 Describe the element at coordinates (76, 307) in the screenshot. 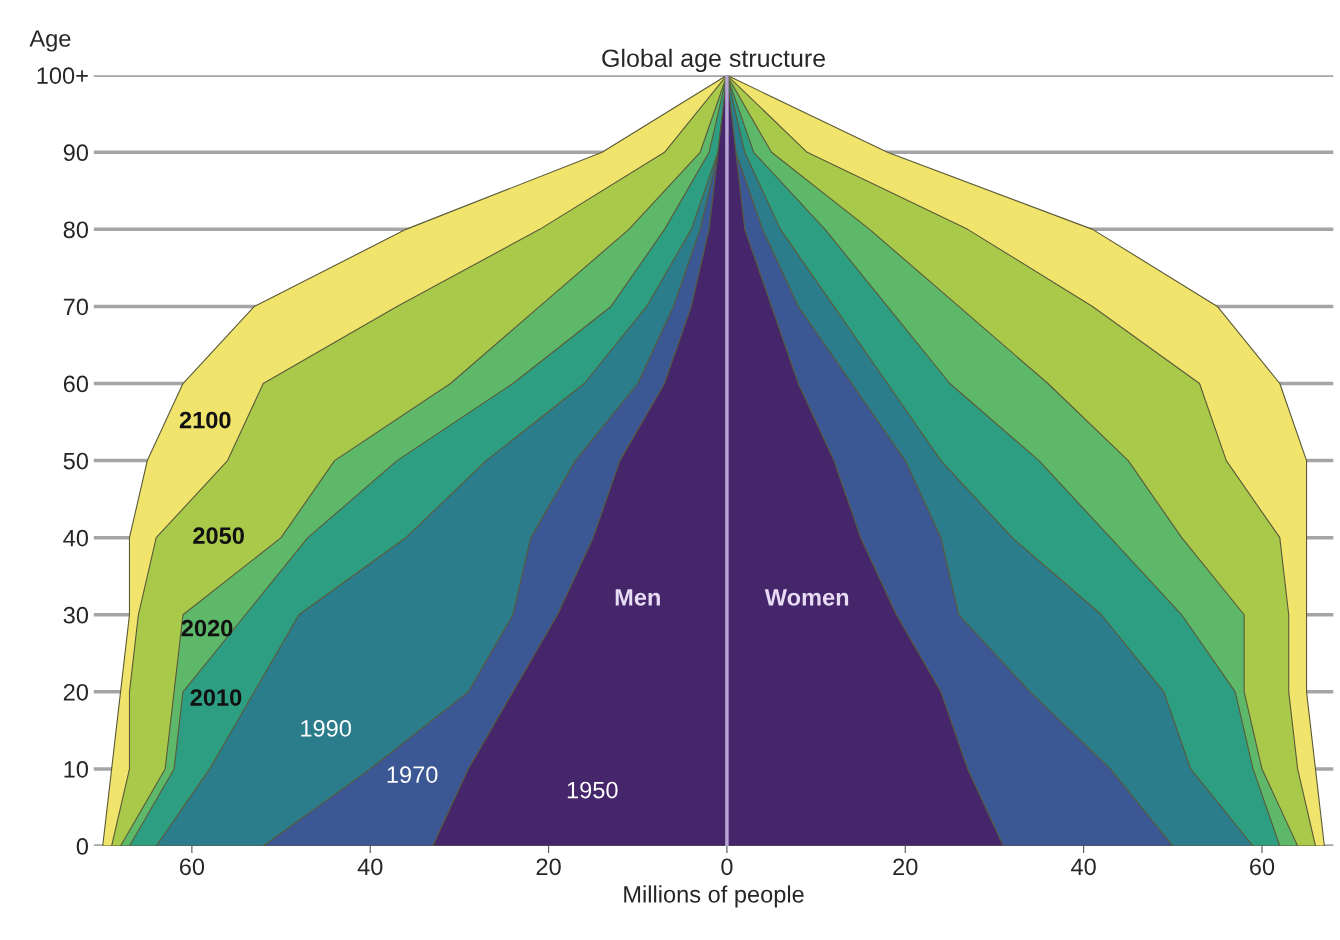

I see `y-tick-label: 70` at that location.